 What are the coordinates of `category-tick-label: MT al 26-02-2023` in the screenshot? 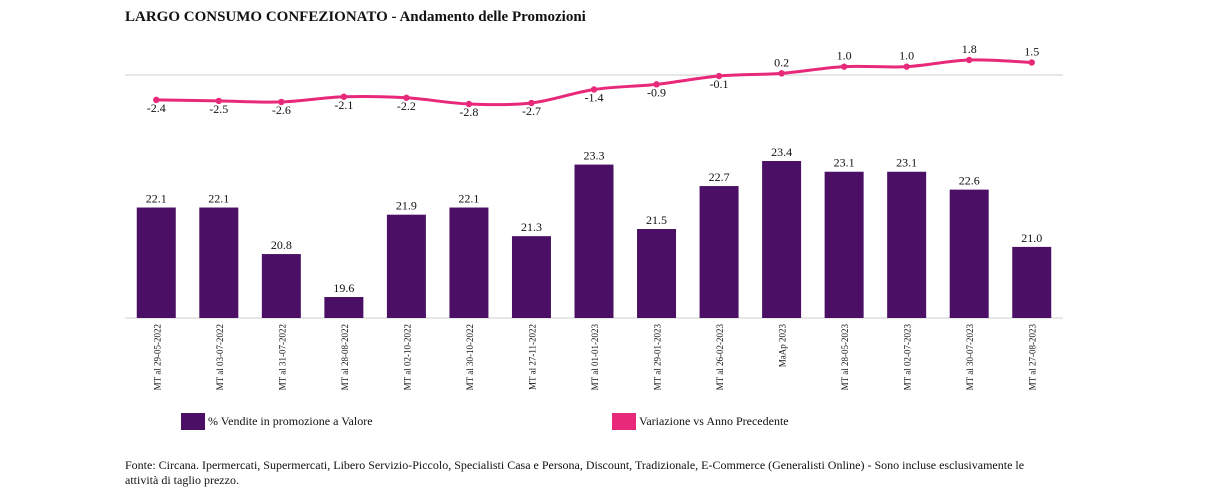 It's located at (720, 357).